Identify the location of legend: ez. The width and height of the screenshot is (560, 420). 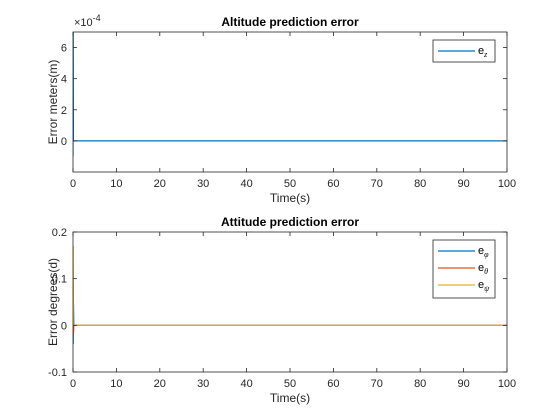
(464, 51).